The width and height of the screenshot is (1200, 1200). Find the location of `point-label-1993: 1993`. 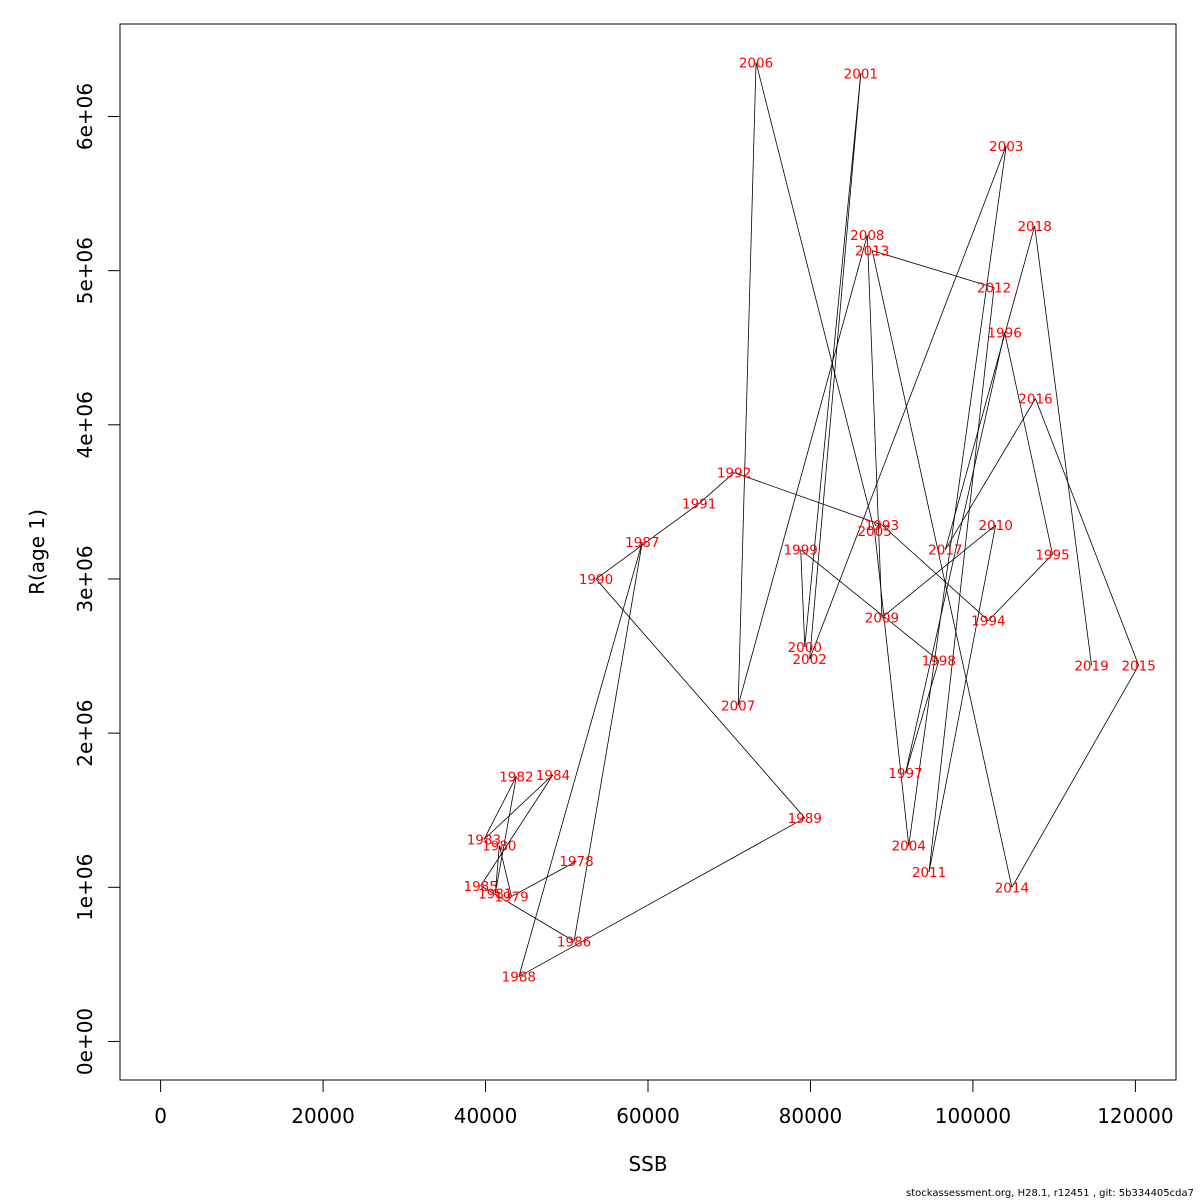

point-label-1993: 1993 is located at coordinates (882, 526).